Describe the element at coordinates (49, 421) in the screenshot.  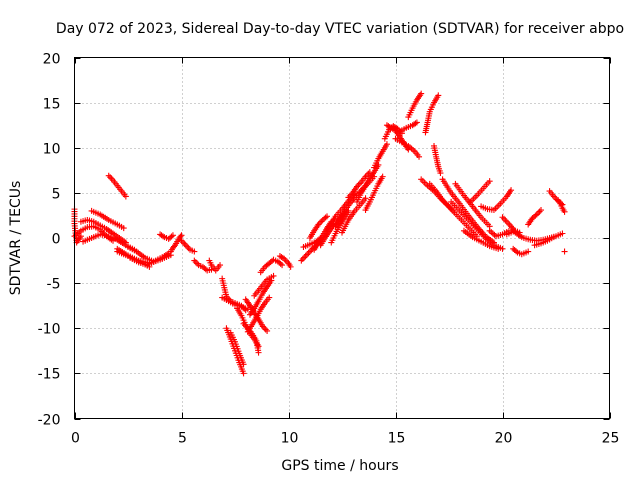
I see `y-tick-label: -20` at that location.